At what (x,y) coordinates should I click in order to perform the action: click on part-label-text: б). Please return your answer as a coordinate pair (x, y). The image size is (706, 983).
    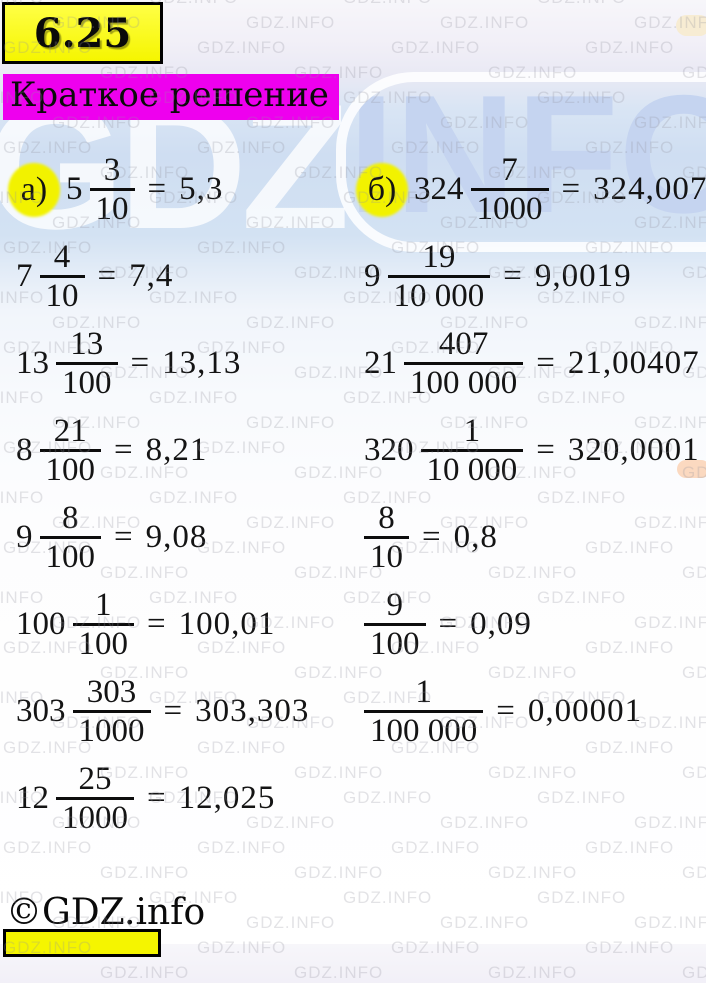
    Looking at the image, I should click on (382, 189).